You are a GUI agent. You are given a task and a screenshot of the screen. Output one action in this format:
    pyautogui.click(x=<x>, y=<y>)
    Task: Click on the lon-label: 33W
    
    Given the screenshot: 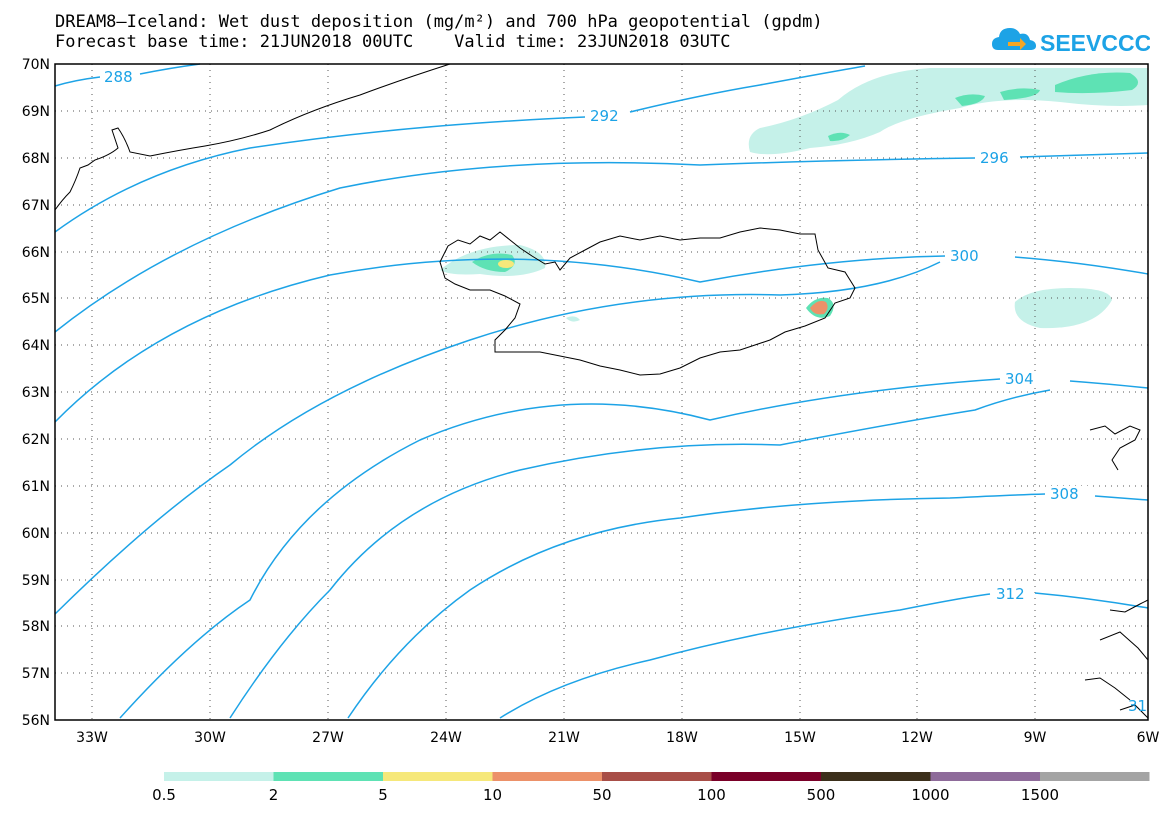 What is the action you would take?
    pyautogui.click(x=92, y=738)
    